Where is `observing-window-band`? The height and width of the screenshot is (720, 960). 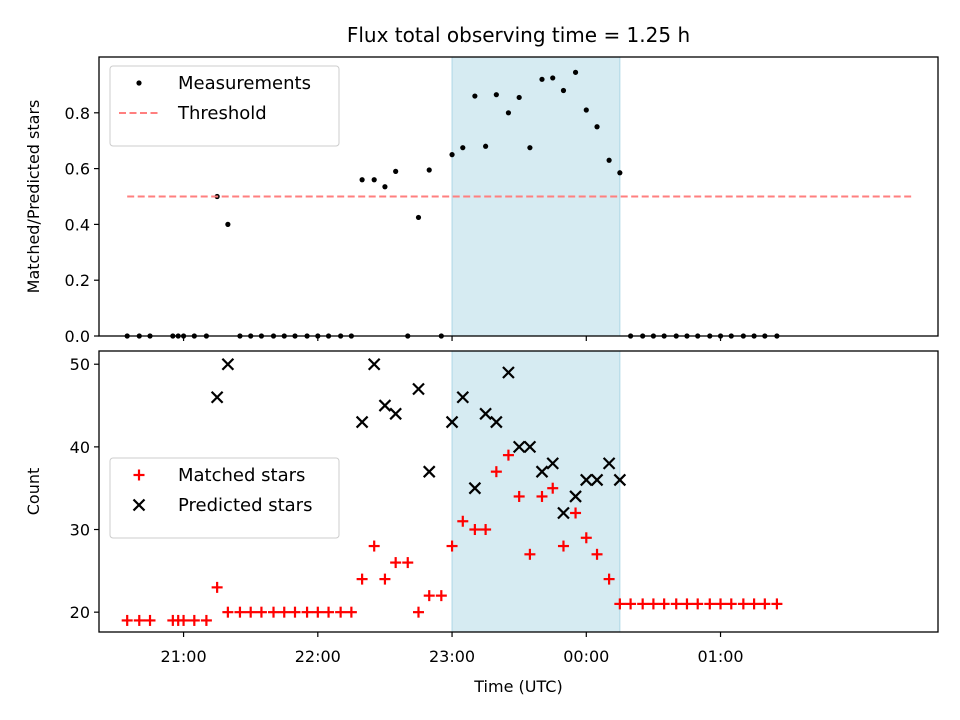 observing-window-band is located at coordinates (536, 491).